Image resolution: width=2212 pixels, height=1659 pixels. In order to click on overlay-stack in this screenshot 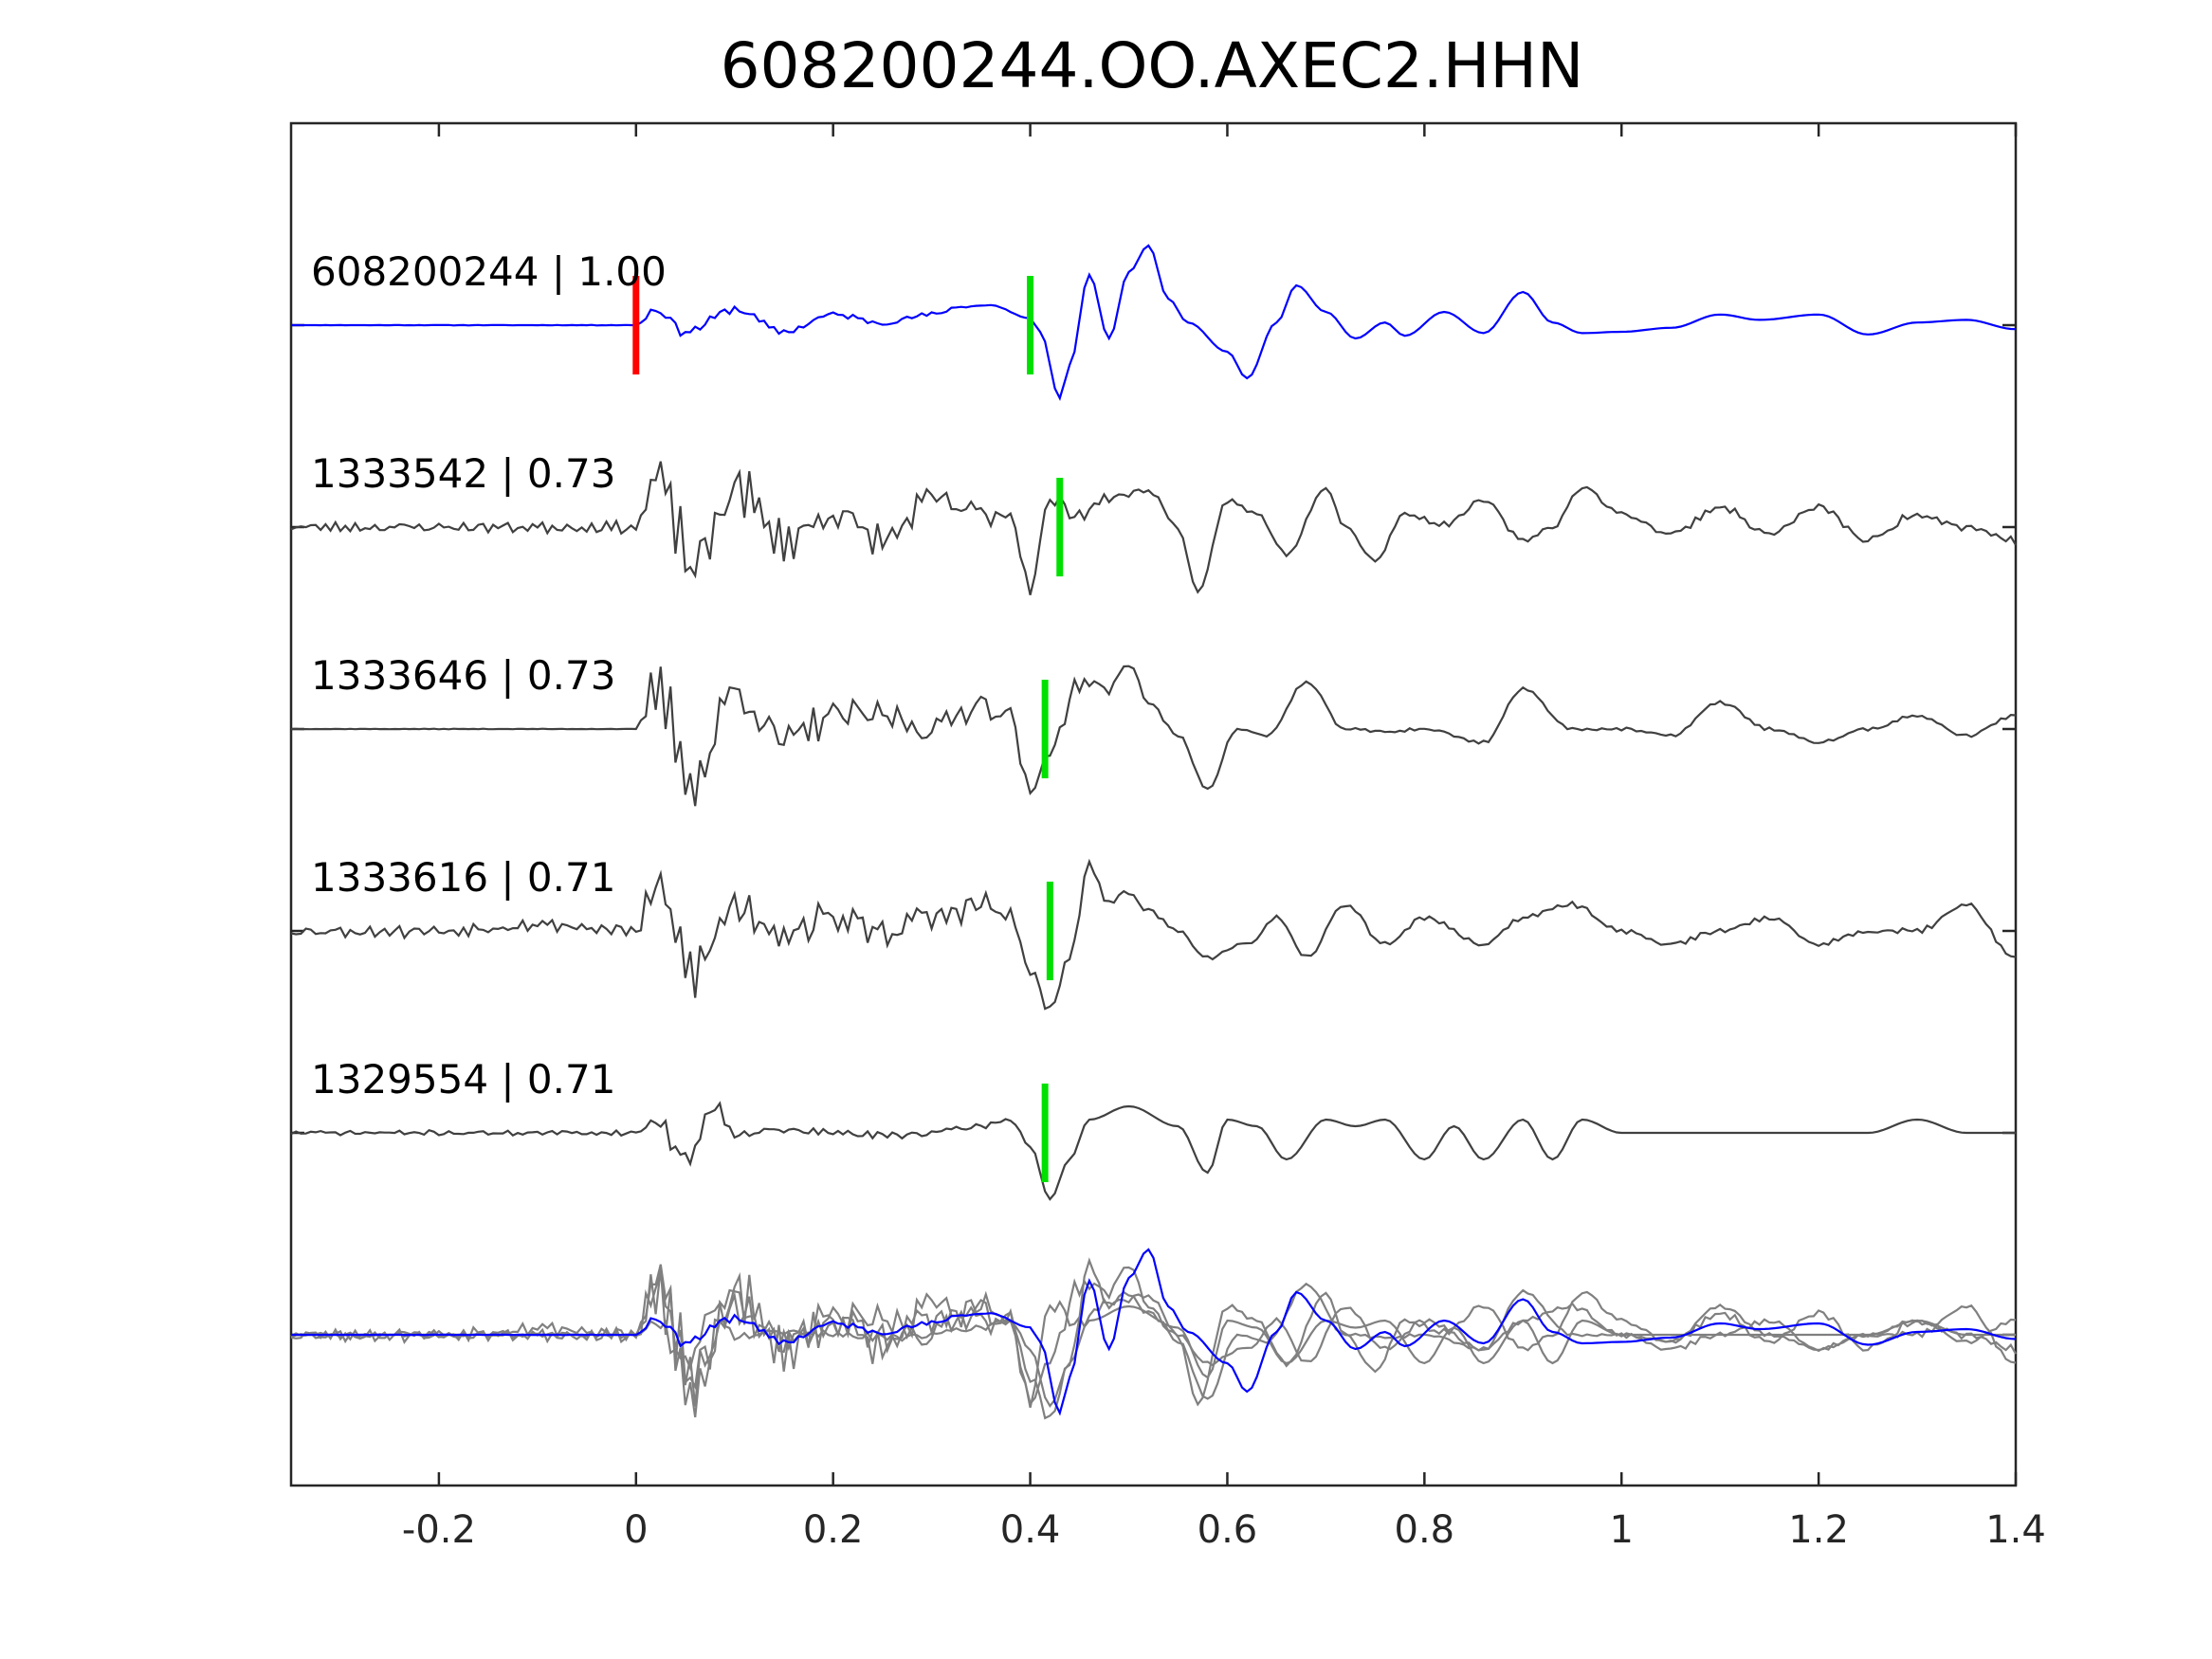, I will do `click(1153, 1334)`.